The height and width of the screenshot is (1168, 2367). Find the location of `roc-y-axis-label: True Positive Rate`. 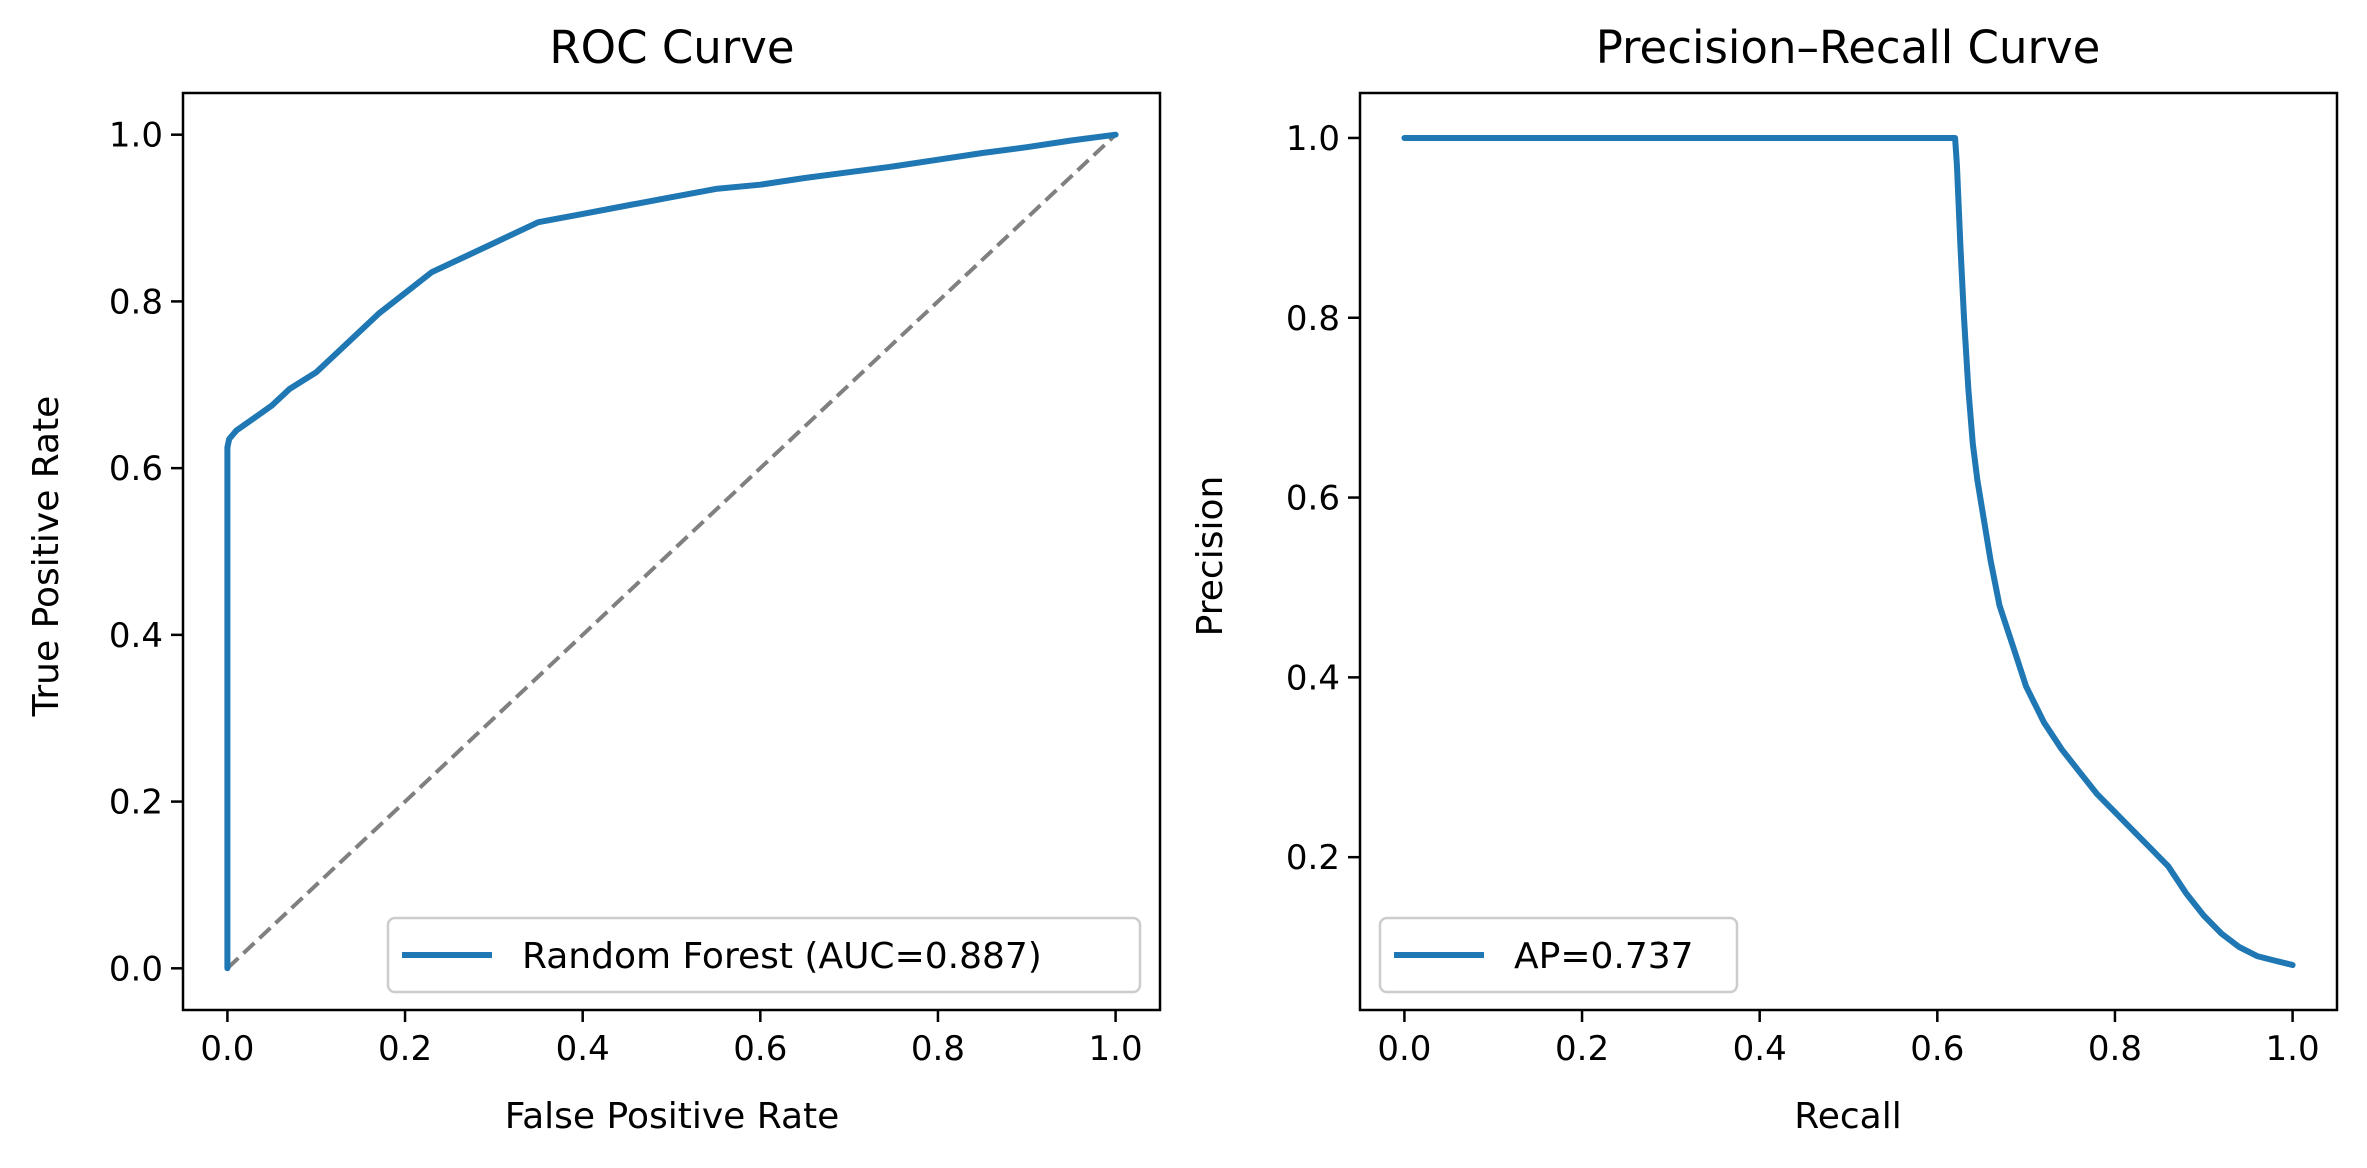

roc-y-axis-label: True Positive Rate is located at coordinates (46, 557).